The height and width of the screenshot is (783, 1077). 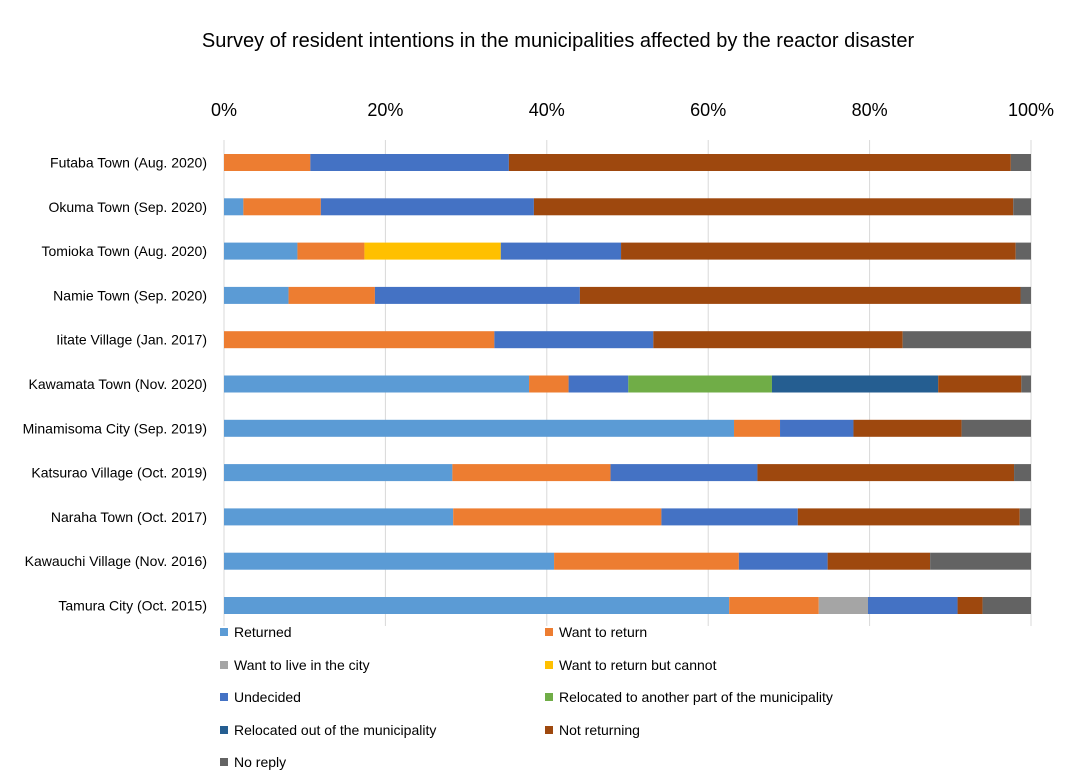 I want to click on bar-segment-want-to-live-in-the-city, so click(x=843, y=605).